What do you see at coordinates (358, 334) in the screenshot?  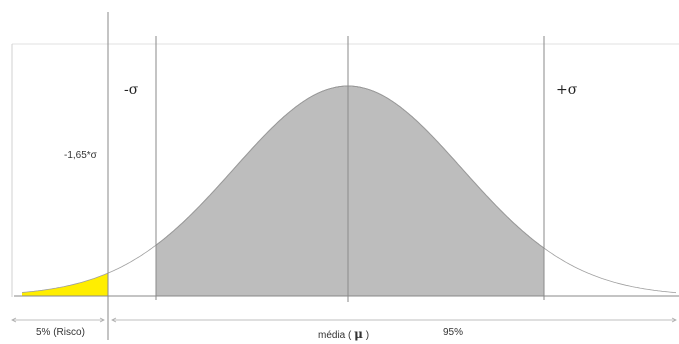 I see `mu-symbol: μ` at bounding box center [358, 334].